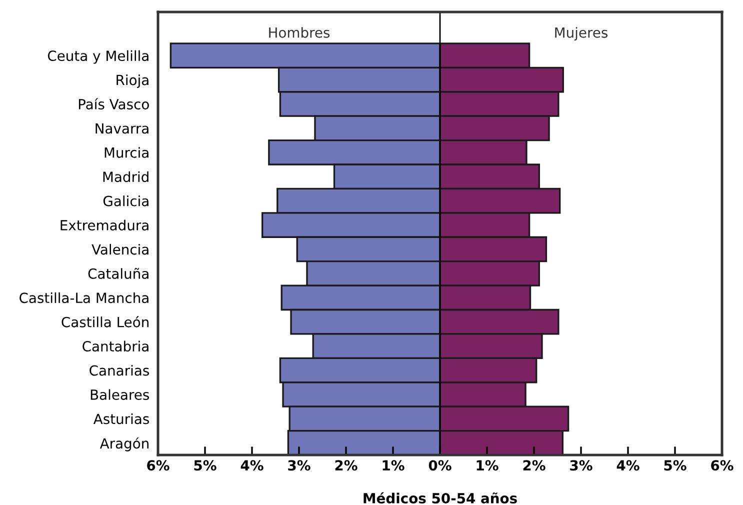  What do you see at coordinates (440, 465) in the screenshot?
I see `x-tick-label: 0%` at bounding box center [440, 465].